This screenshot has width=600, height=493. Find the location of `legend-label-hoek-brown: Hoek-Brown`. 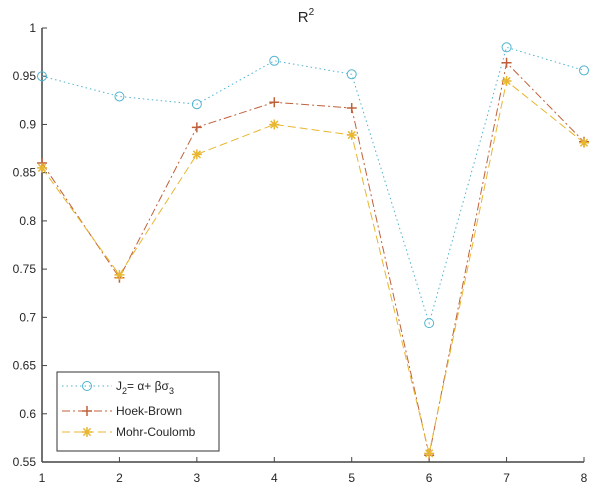

legend-label-hoek-brown: Hoek-Brown is located at coordinates (149, 411).